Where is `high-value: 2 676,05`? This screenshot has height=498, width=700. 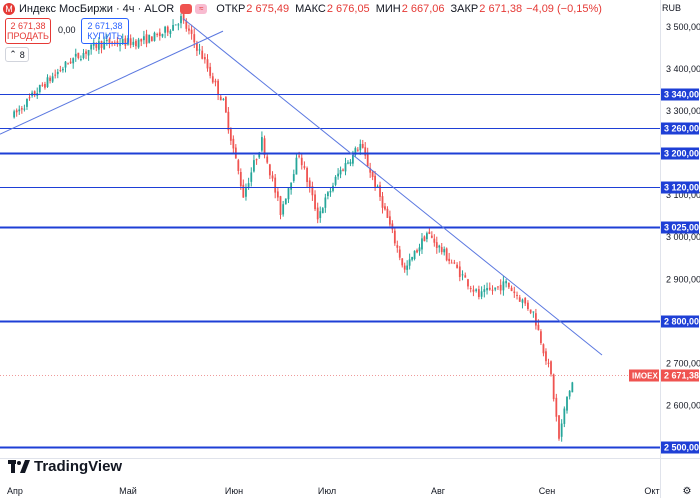 high-value: 2 676,05 is located at coordinates (348, 9).